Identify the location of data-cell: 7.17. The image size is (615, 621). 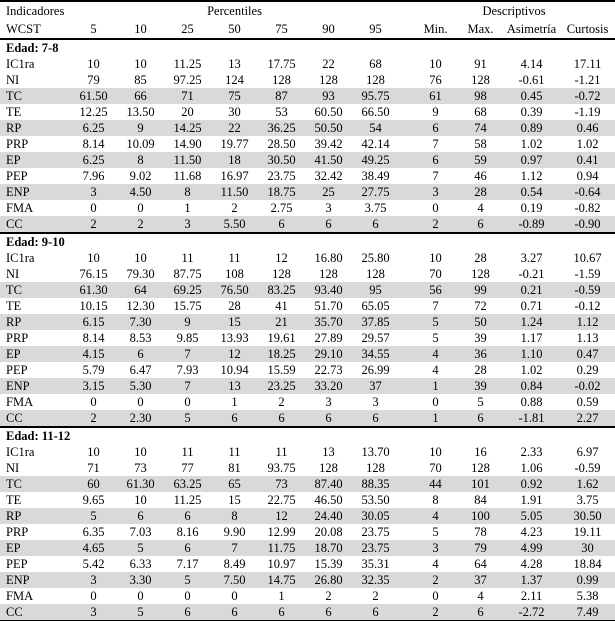
(187, 564).